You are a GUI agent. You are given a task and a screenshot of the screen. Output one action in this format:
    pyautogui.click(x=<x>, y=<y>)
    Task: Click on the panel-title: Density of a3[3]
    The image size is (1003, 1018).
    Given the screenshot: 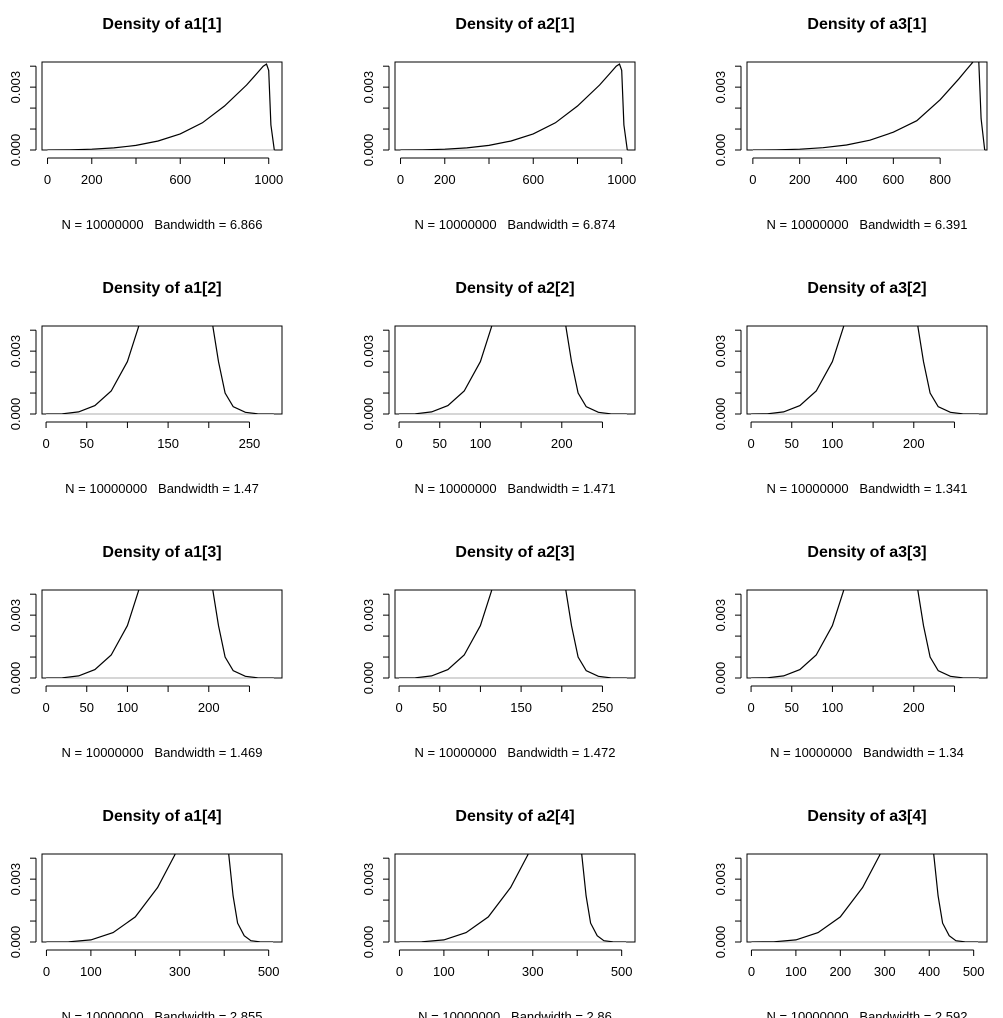 What is the action you would take?
    pyautogui.click(x=866, y=552)
    